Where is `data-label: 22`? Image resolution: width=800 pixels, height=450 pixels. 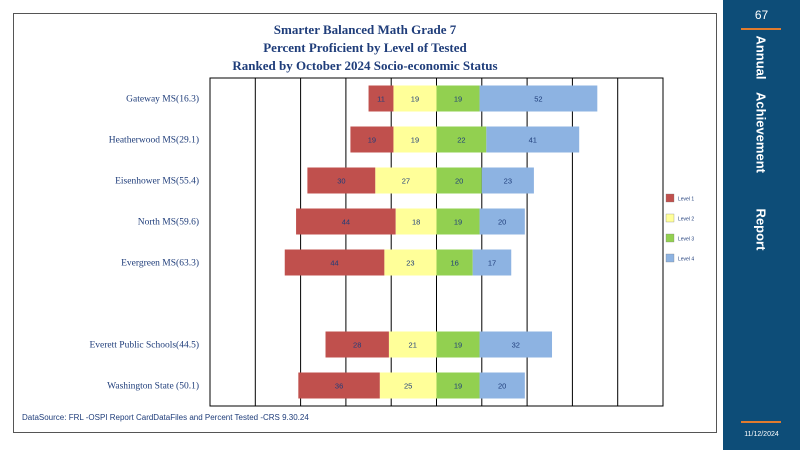
data-label: 22 is located at coordinates (461, 140).